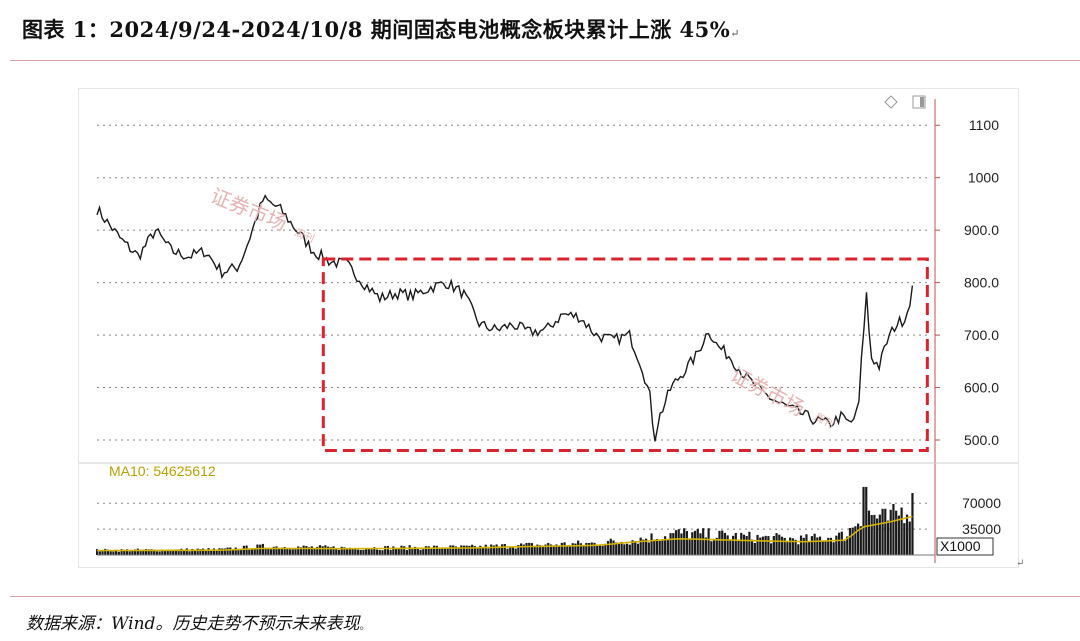 The image size is (1080, 641). What do you see at coordinates (504, 533) in the screenshot?
I see `ma10-line` at bounding box center [504, 533].